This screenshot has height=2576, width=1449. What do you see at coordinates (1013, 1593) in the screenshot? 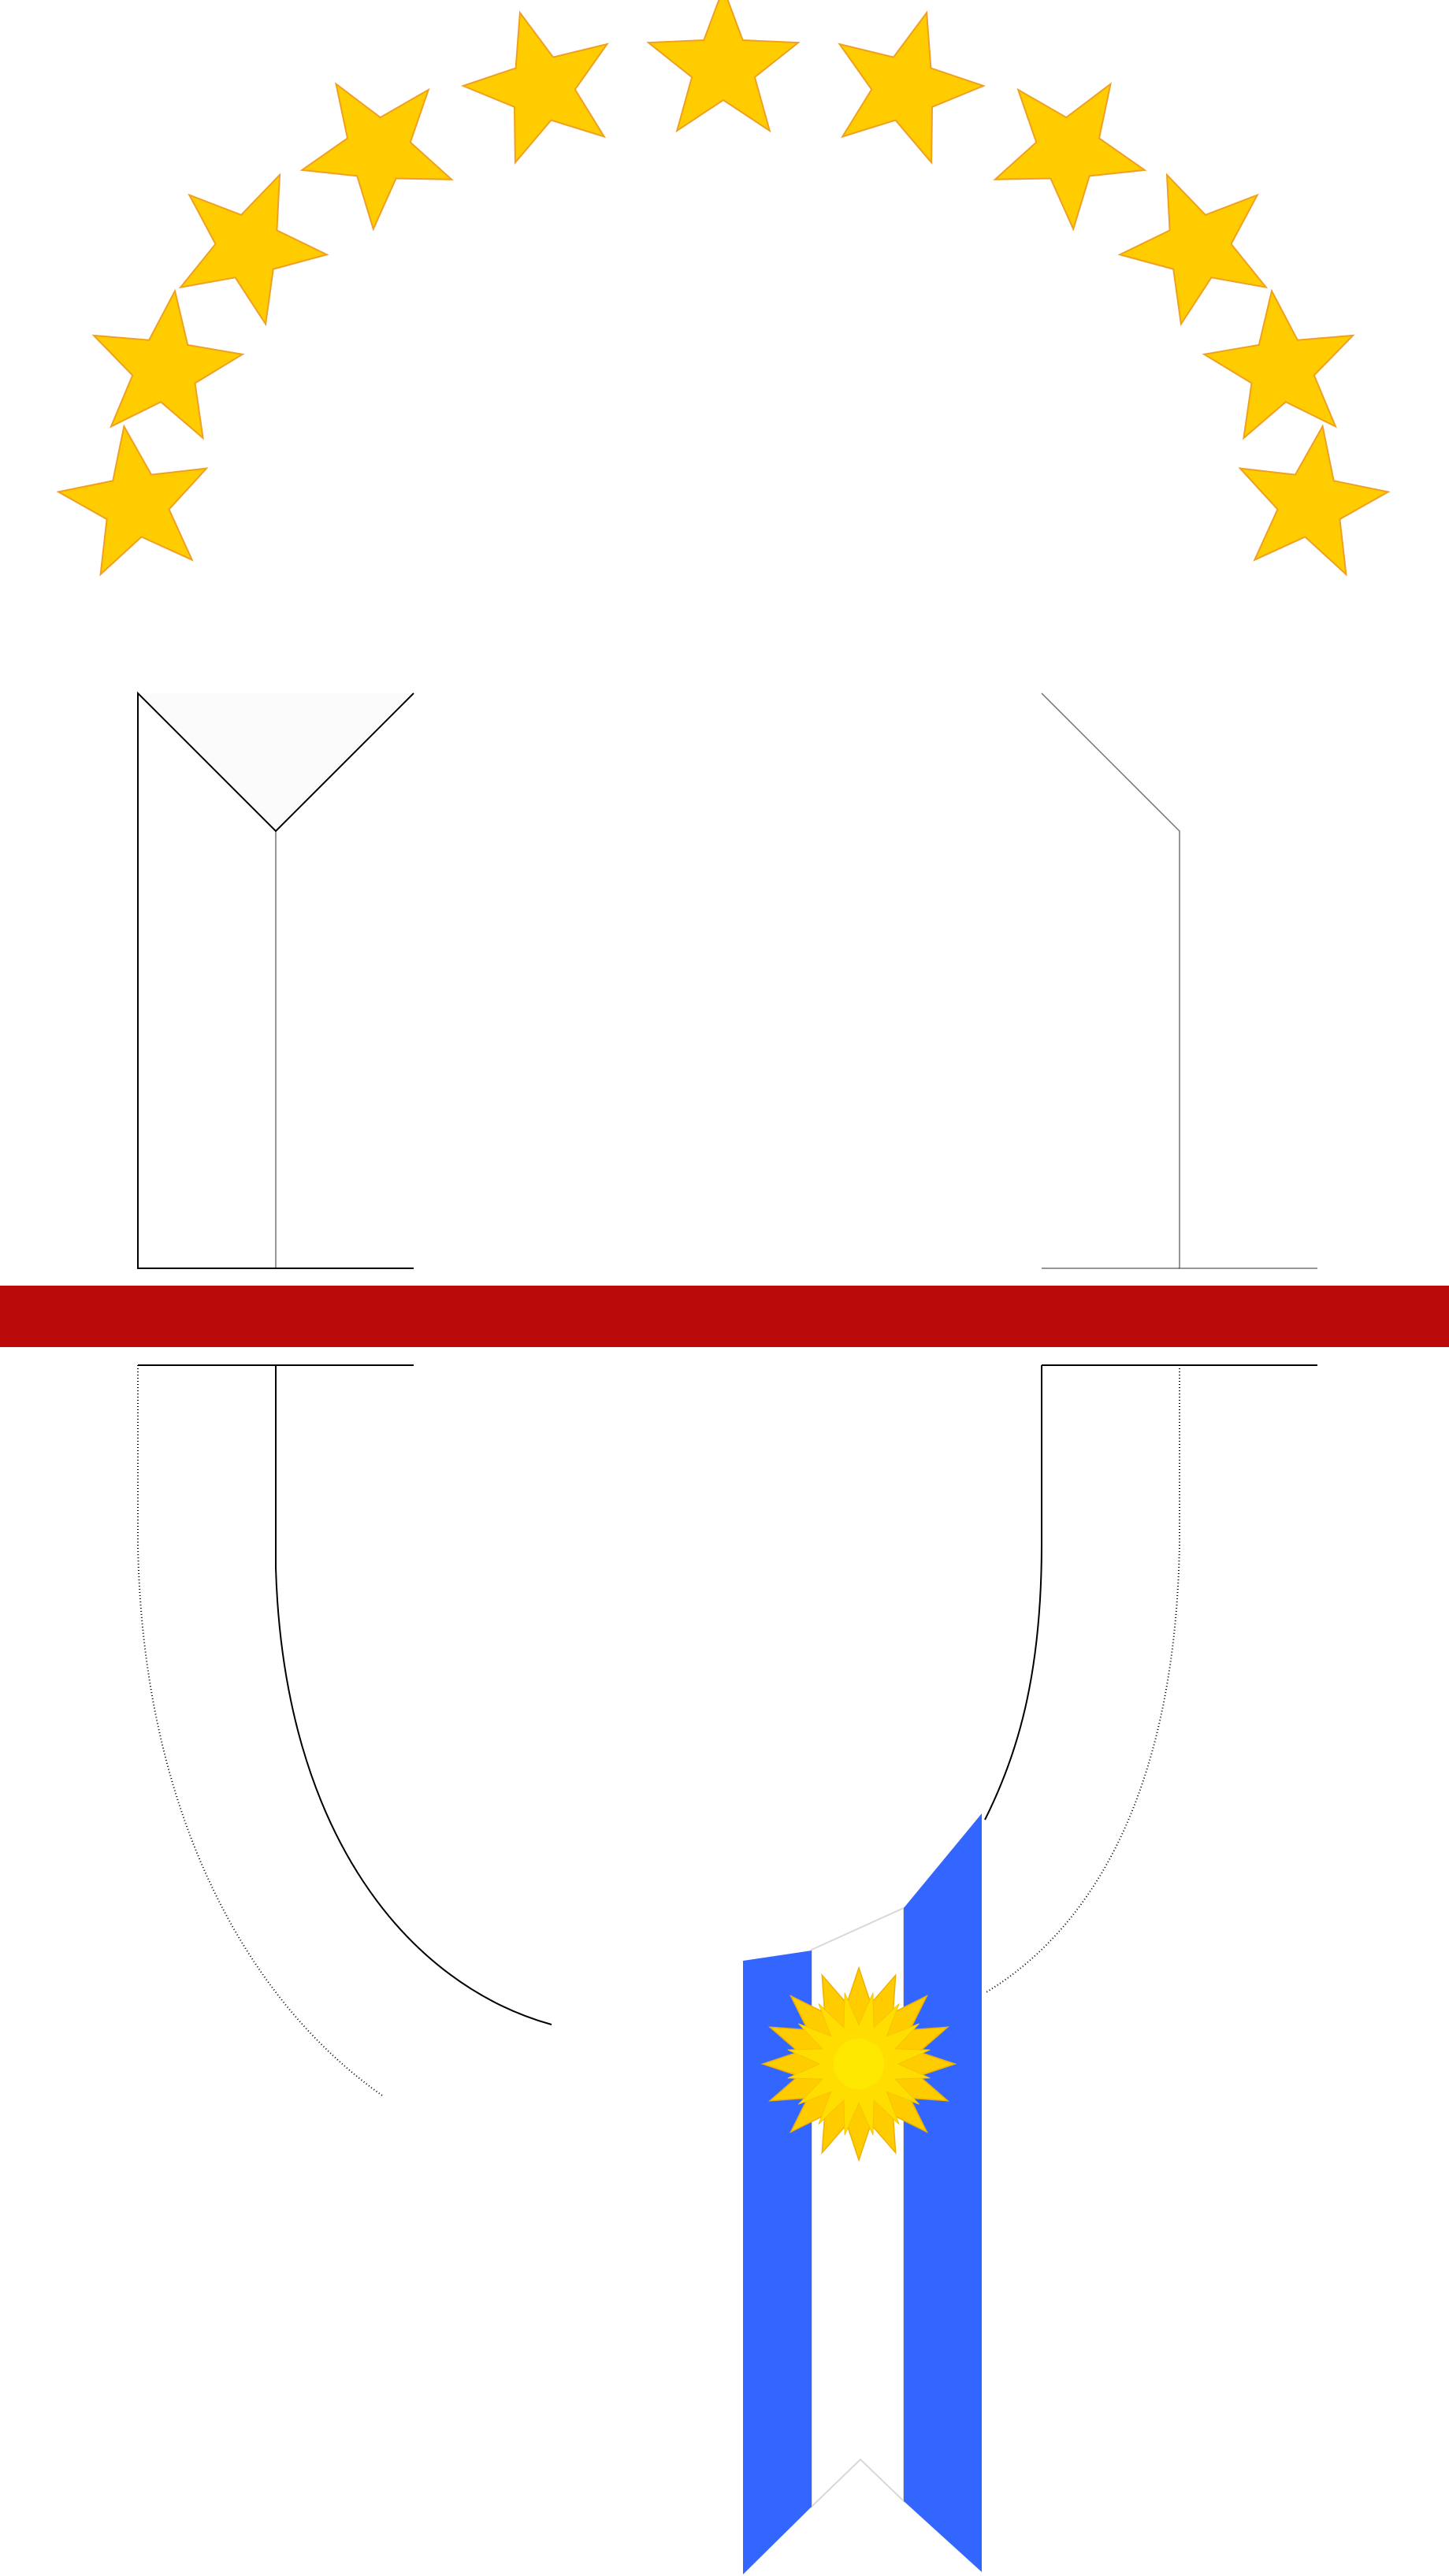
I see `letter-lower-right-inner-curve` at bounding box center [1013, 1593].